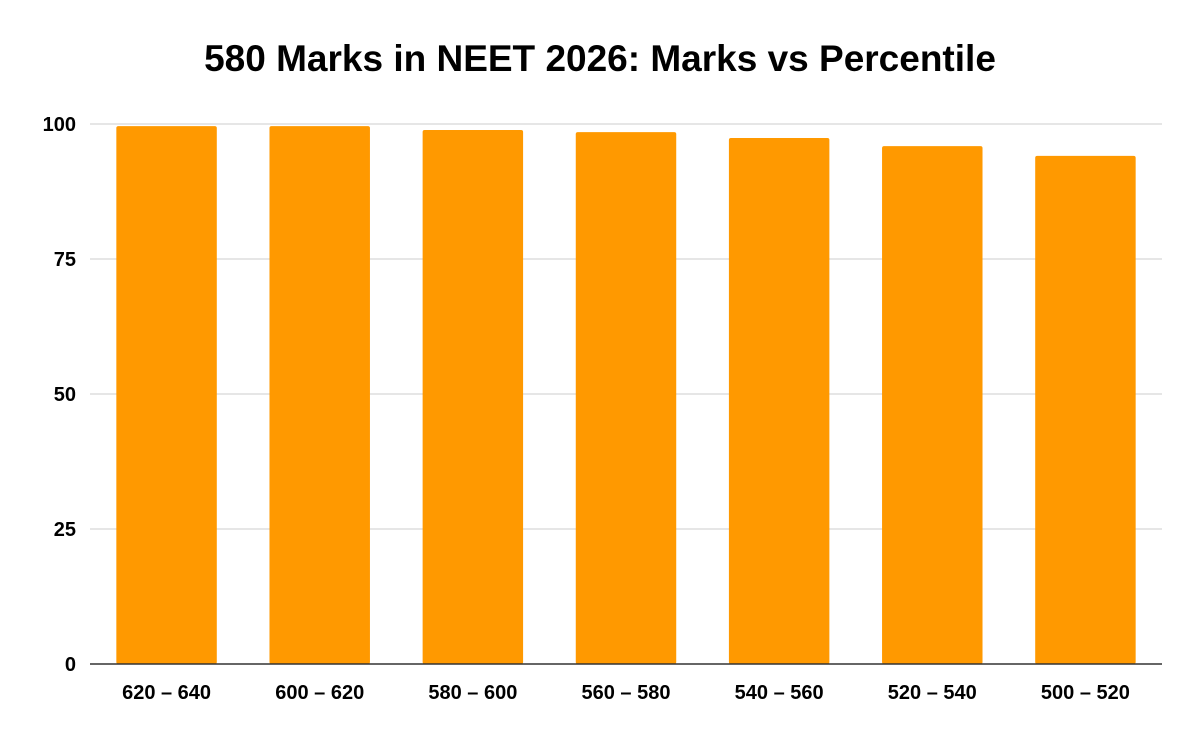 The image size is (1200, 742). I want to click on y-tick-label: 50, so click(65, 395).